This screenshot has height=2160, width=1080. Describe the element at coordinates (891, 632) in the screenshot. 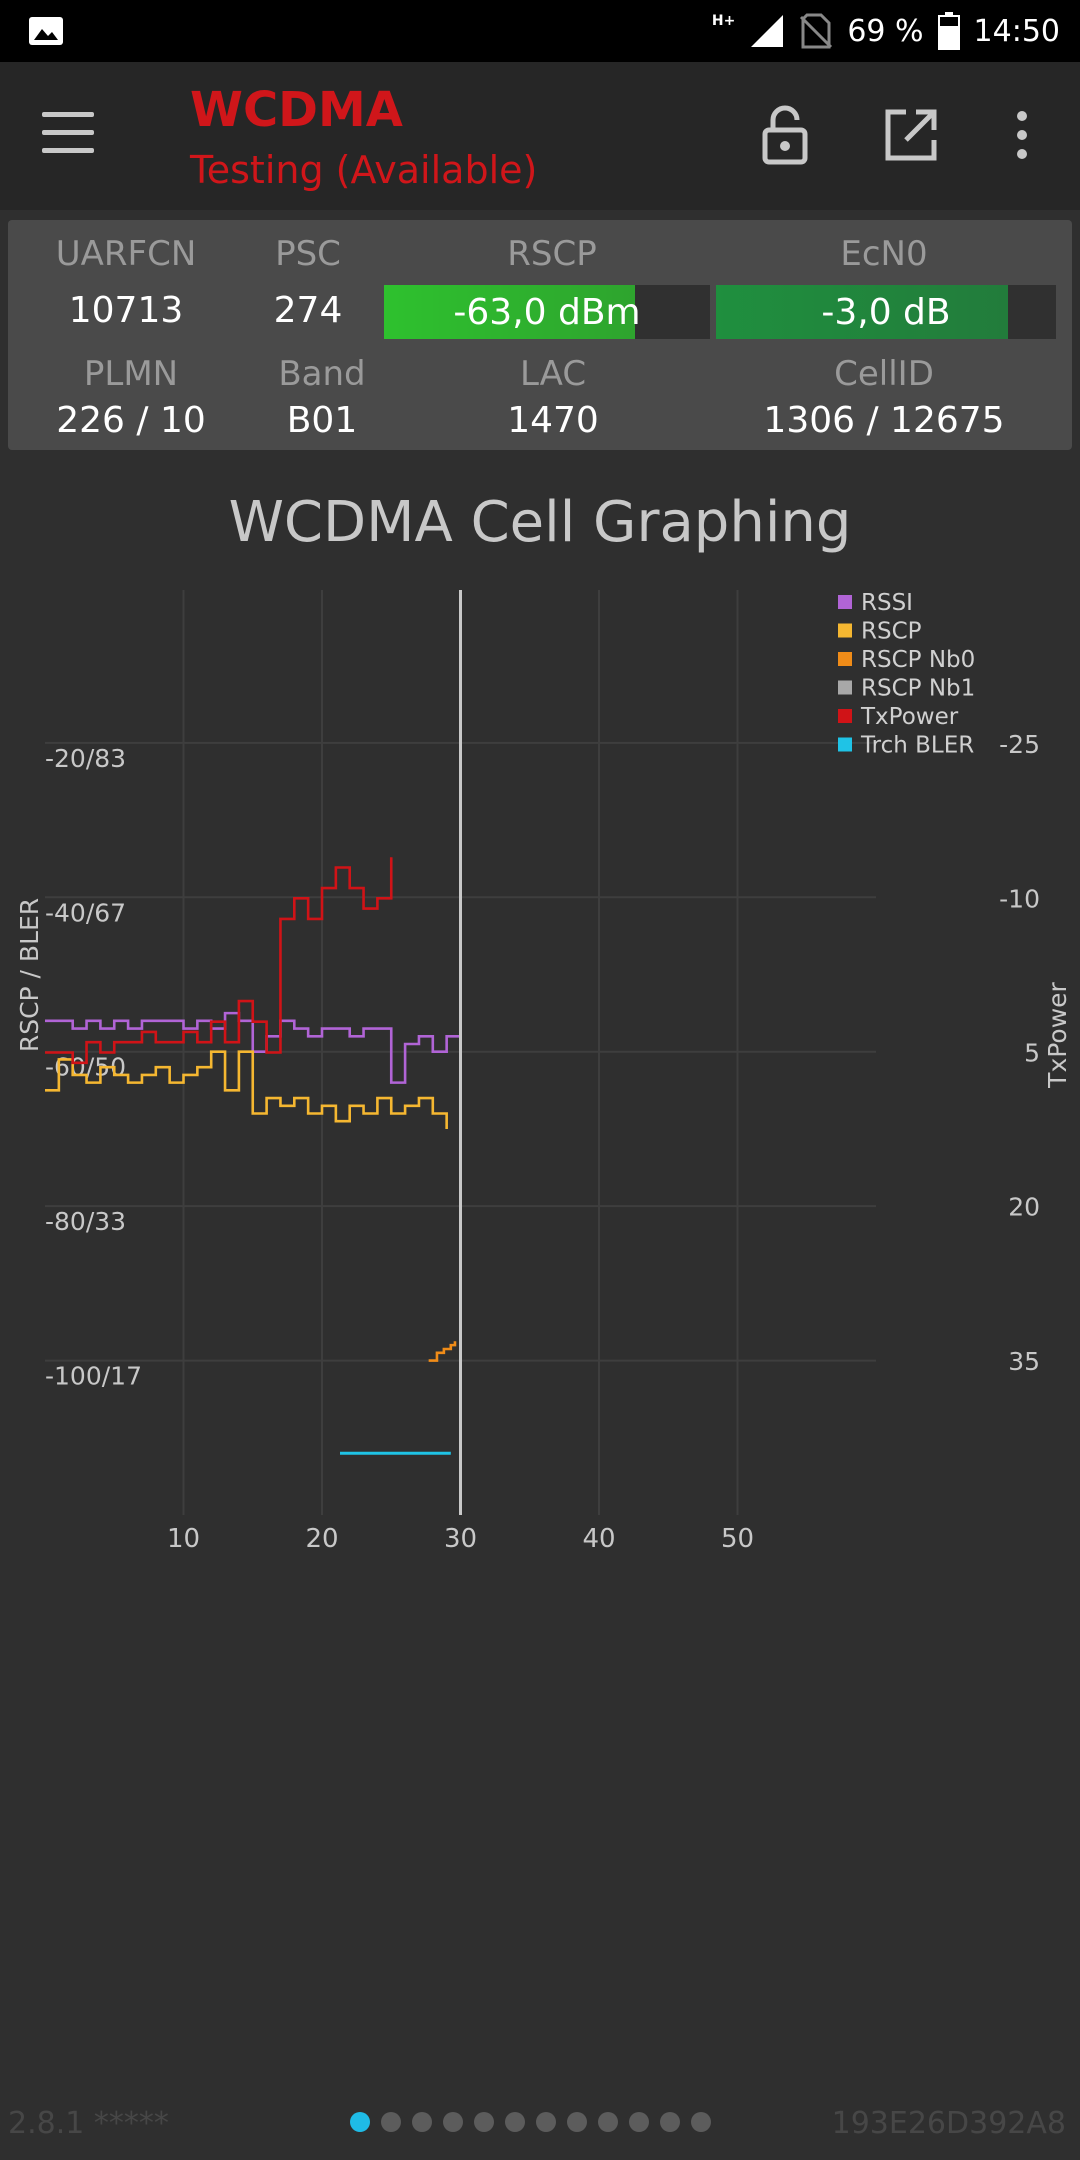

I see `legend-item: RSCP` at that location.